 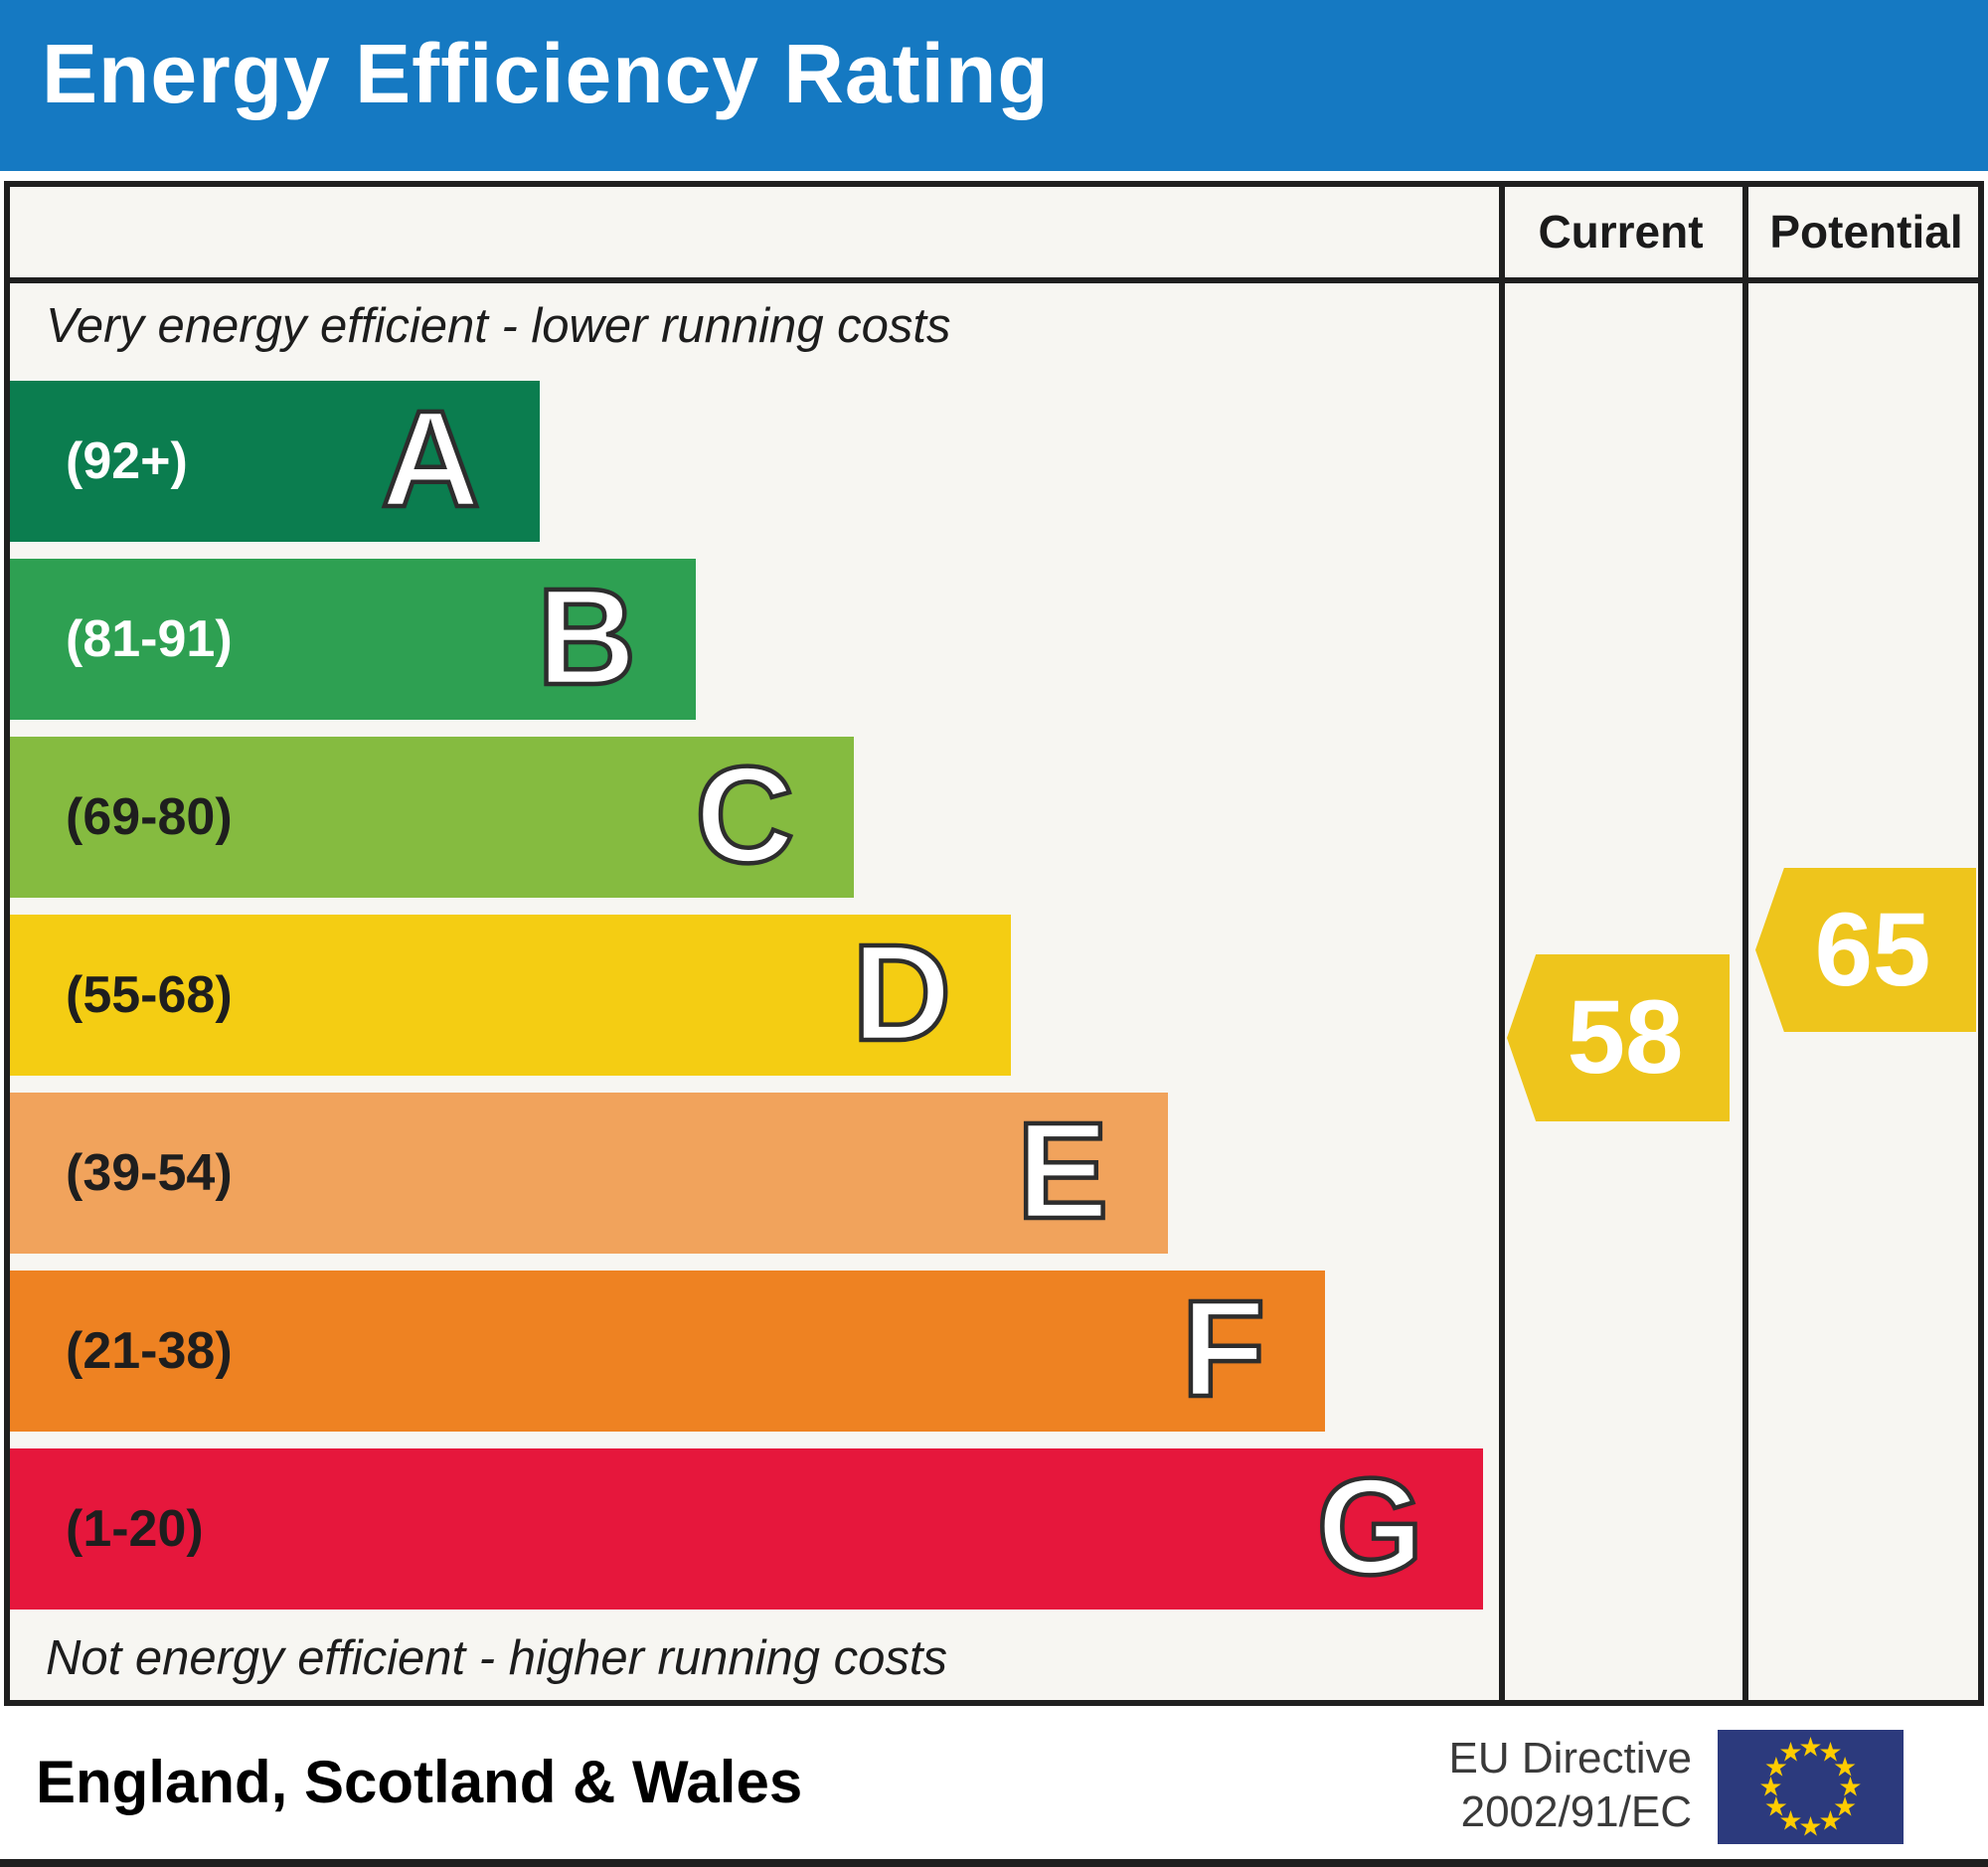 I want to click on band-letter: B, so click(x=586, y=638).